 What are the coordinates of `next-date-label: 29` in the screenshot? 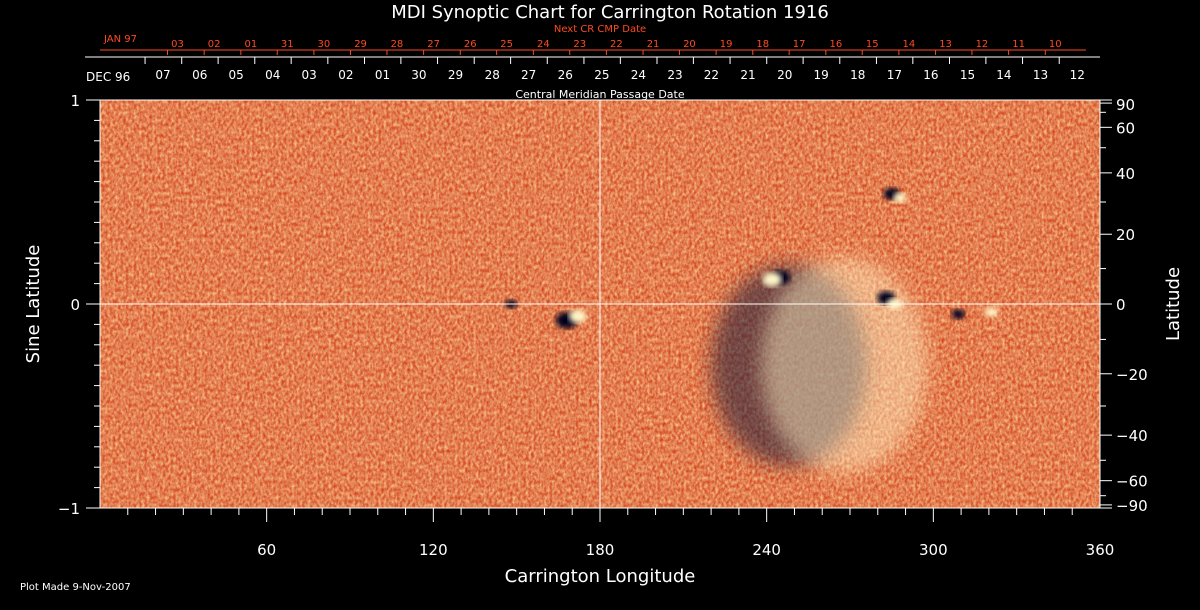 It's located at (360, 44).